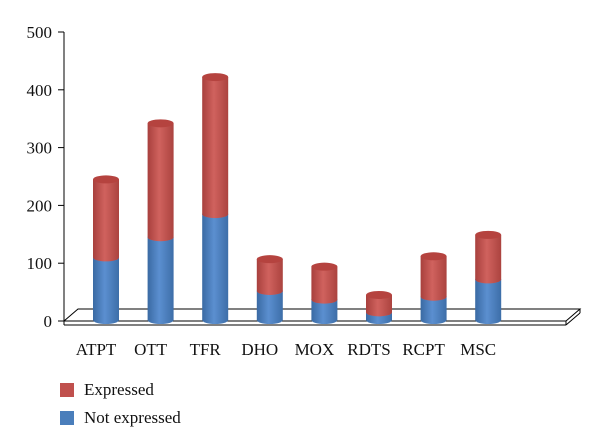  I want to click on bar-msc, so click(488, 277).